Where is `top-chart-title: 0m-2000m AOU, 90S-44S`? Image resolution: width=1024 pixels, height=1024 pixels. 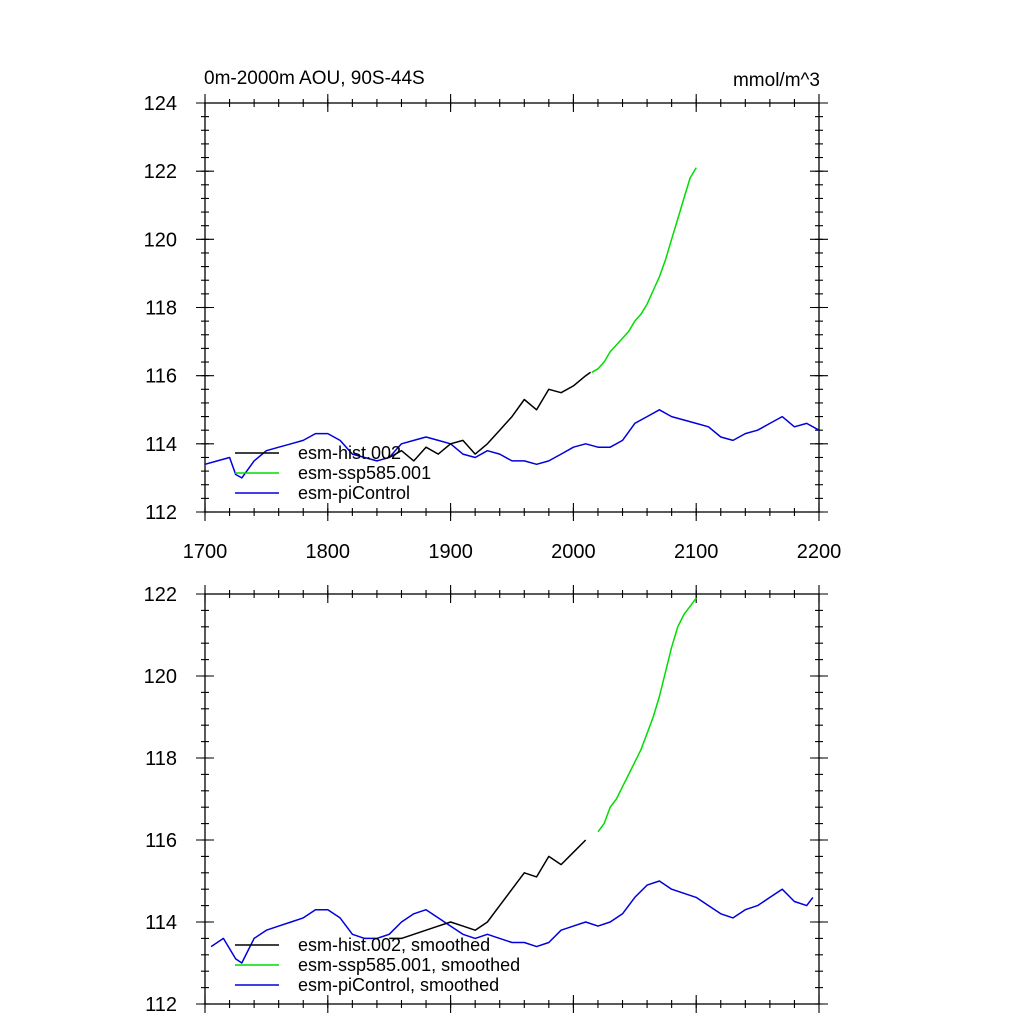 top-chart-title: 0m-2000m AOU, 90S-44S is located at coordinates (314, 78).